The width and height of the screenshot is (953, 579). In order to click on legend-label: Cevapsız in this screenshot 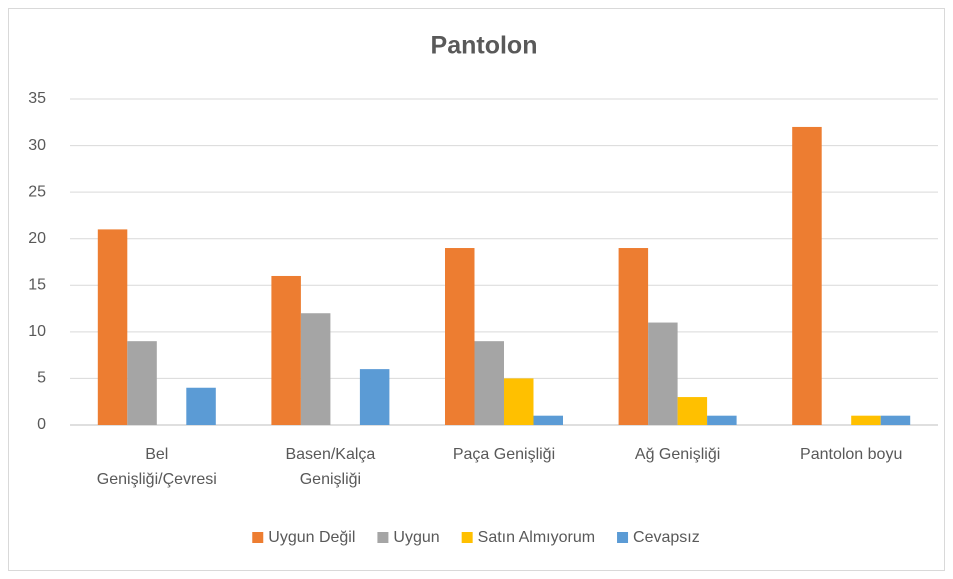, I will do `click(666, 537)`.